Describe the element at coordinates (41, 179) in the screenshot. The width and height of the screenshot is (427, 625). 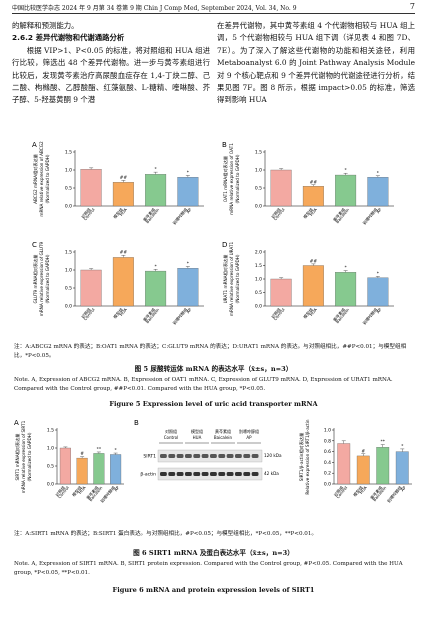
I see `y-axis-label: mRNA relative expression of ABCG2` at that location.